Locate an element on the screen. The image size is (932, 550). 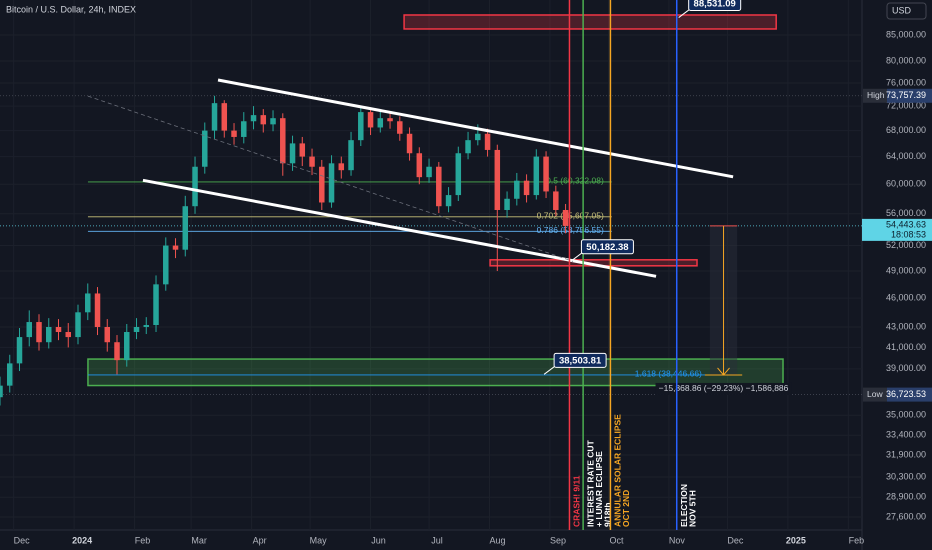
y-tick-label: 76,000.00 is located at coordinates (906, 82).